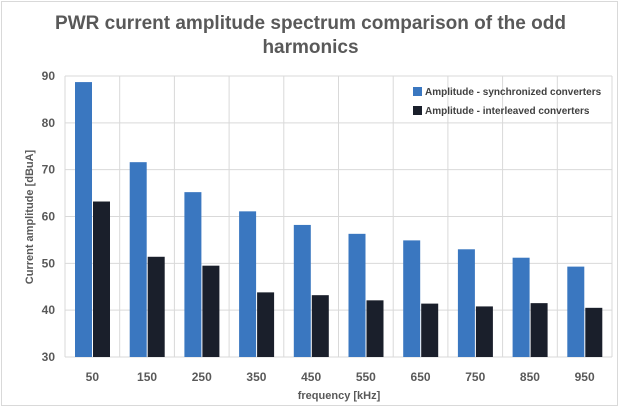  What do you see at coordinates (340, 377) in the screenshot?
I see `x-axis-ticks: 50 150 250 350 450 550 650 750 850 950` at bounding box center [340, 377].